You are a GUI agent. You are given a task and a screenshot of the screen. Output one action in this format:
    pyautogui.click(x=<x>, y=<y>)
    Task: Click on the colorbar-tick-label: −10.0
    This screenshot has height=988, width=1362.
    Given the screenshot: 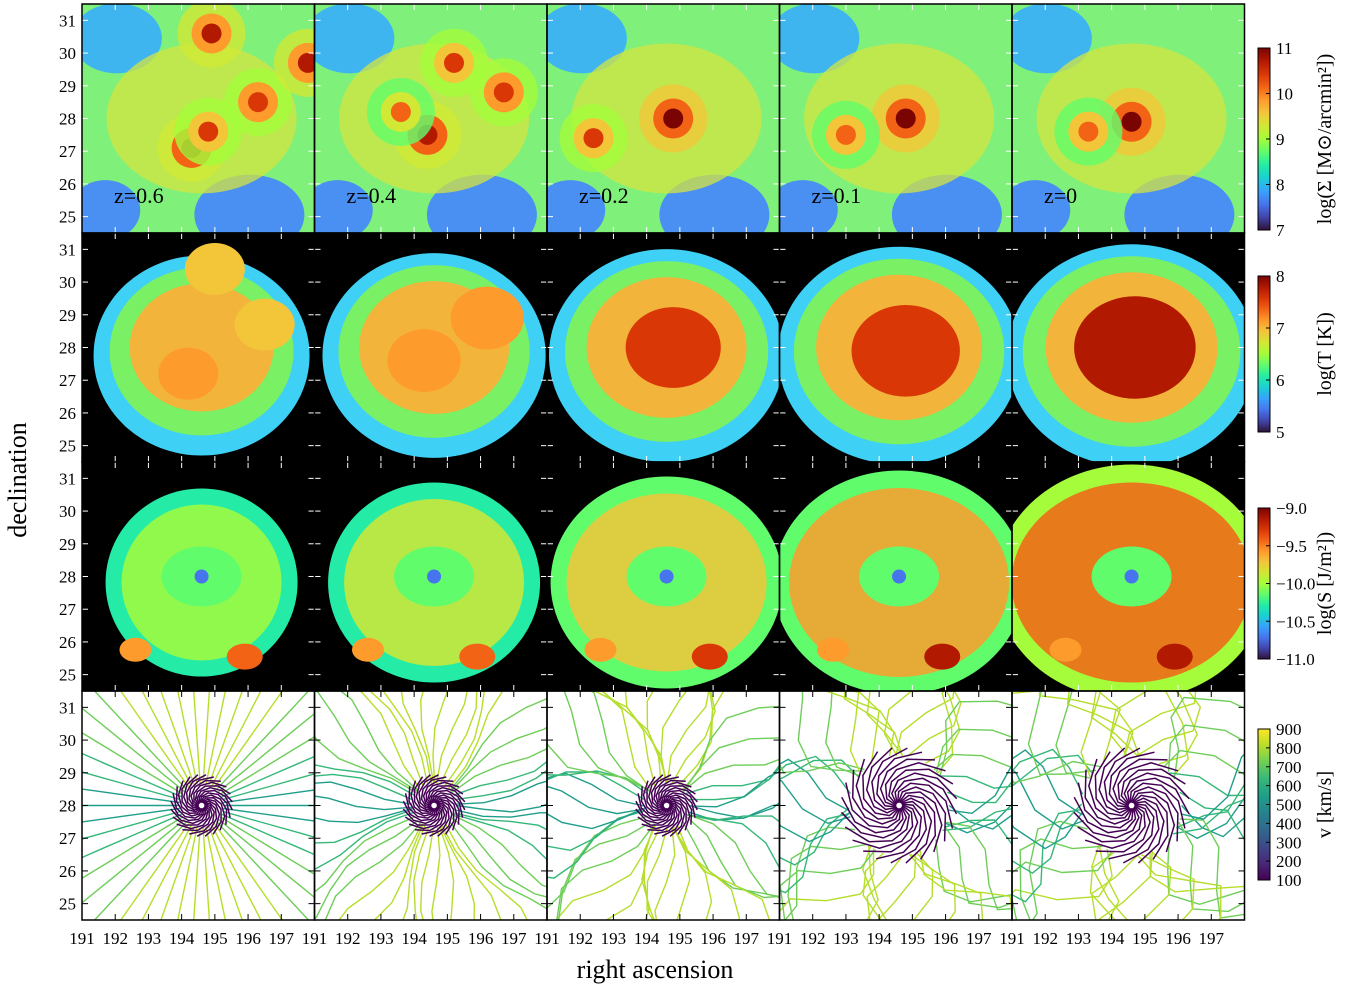 What is the action you would take?
    pyautogui.click(x=1295, y=584)
    